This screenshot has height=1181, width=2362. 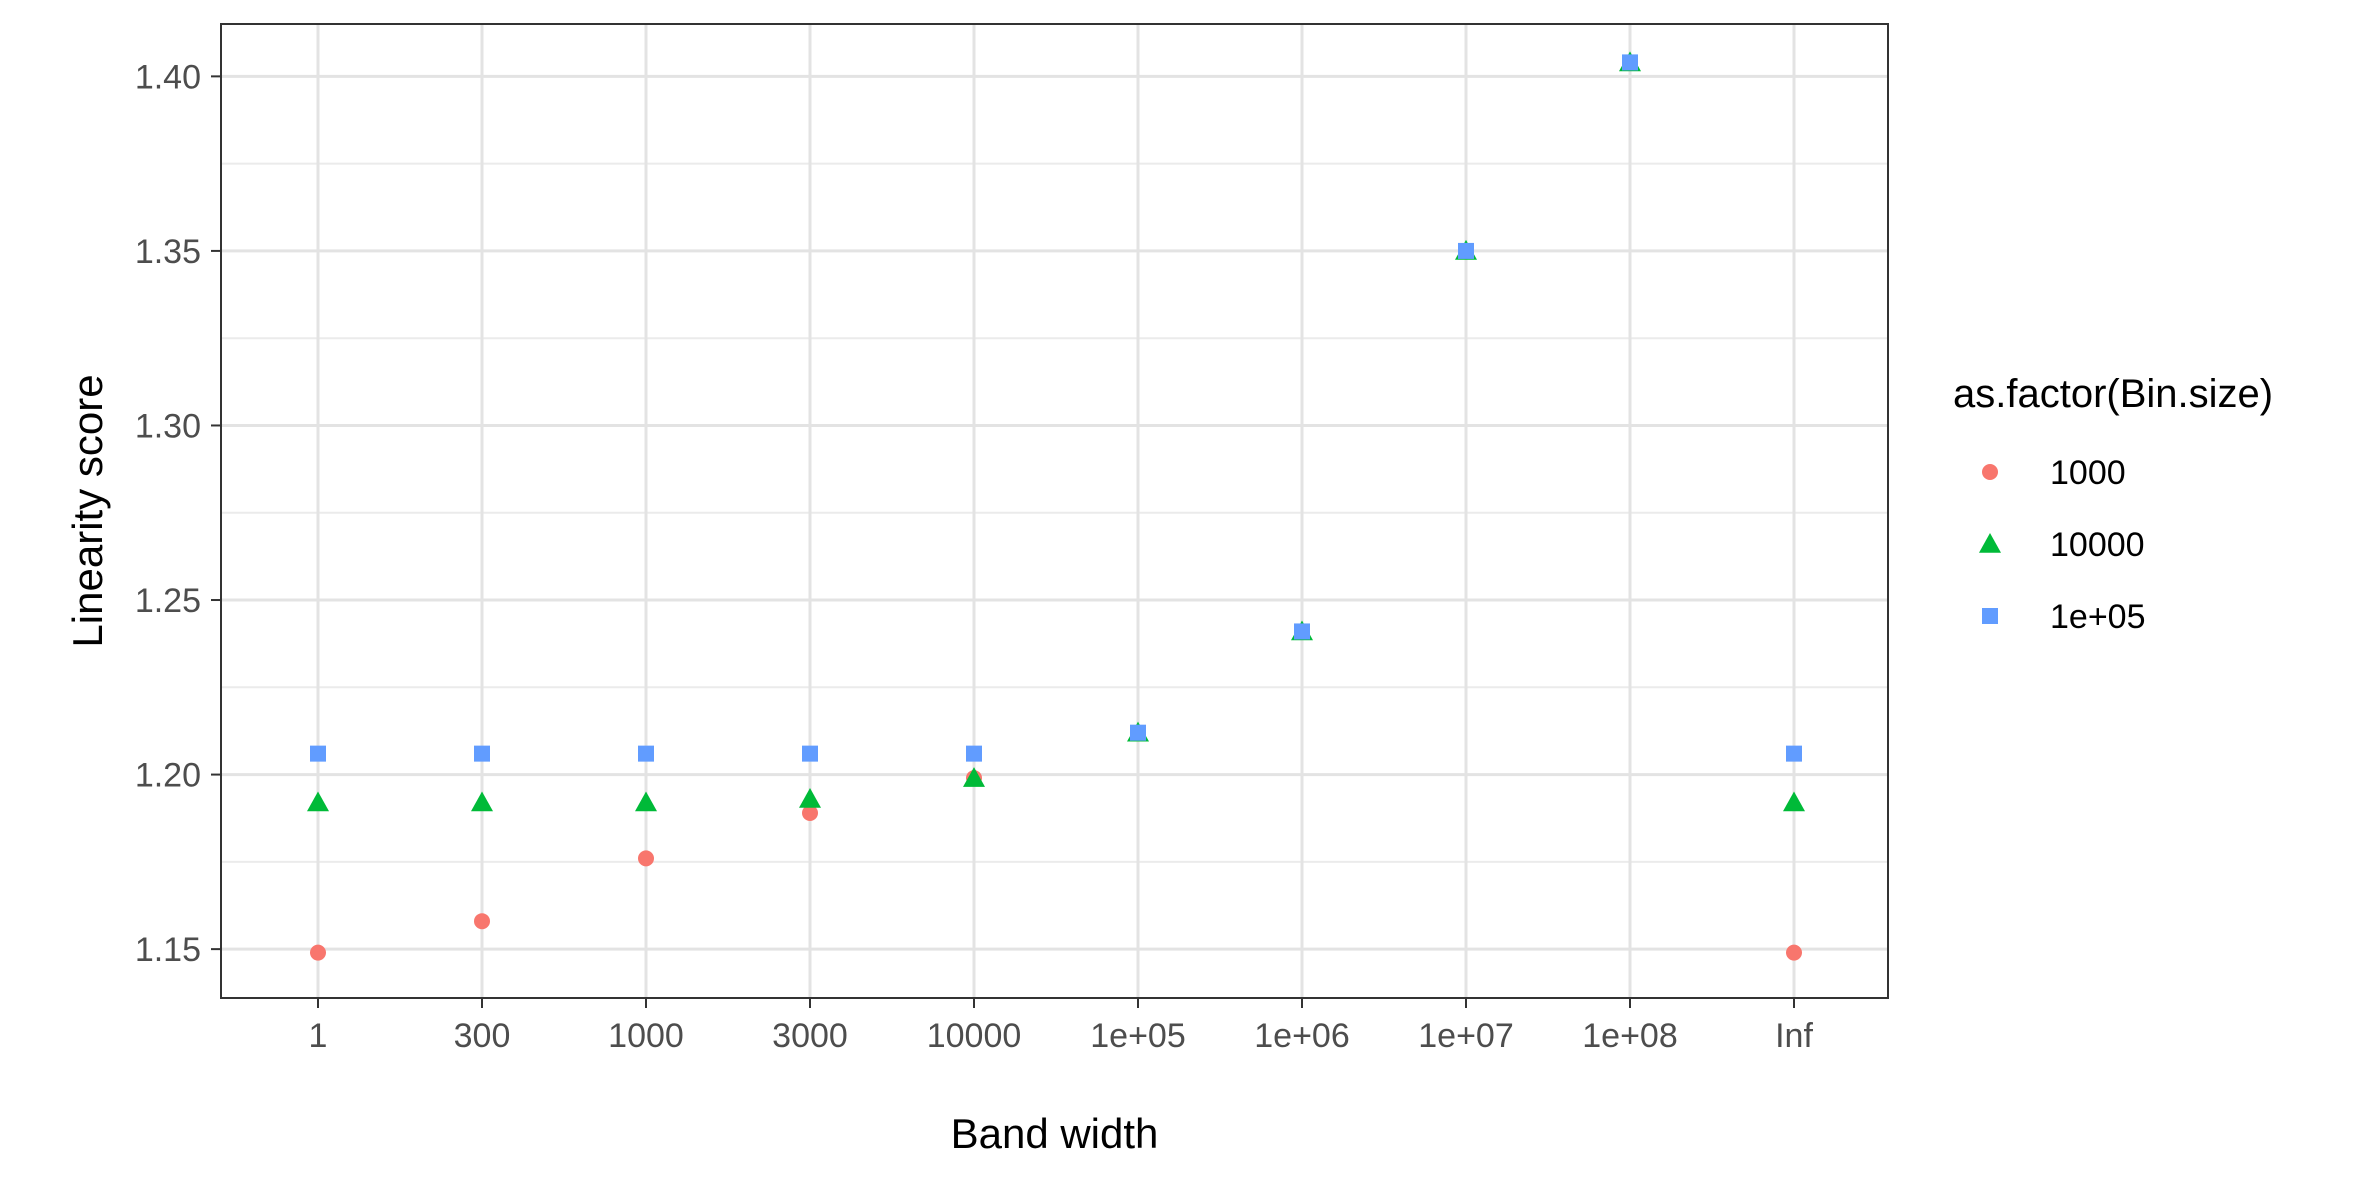 What do you see at coordinates (2088, 473) in the screenshot?
I see `legend-label: 1000` at bounding box center [2088, 473].